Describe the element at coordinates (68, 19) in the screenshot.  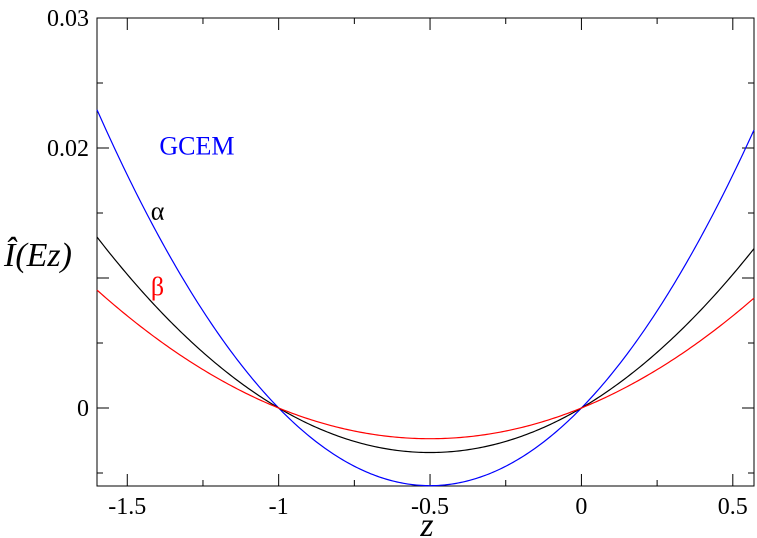
I see `y-tick-label: 0.03` at that location.